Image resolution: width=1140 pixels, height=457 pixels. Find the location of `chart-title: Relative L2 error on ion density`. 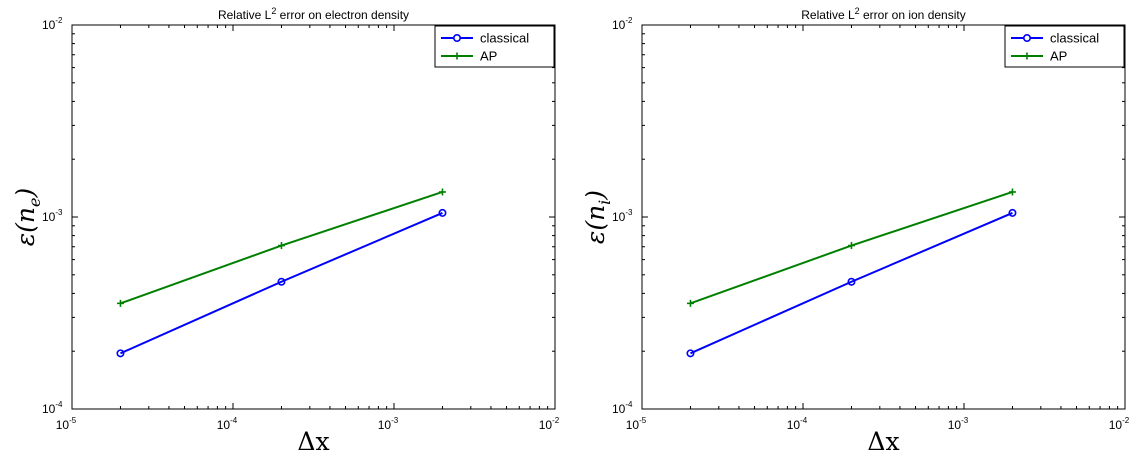

chart-title: Relative L2 error on ion density is located at coordinates (883, 14).